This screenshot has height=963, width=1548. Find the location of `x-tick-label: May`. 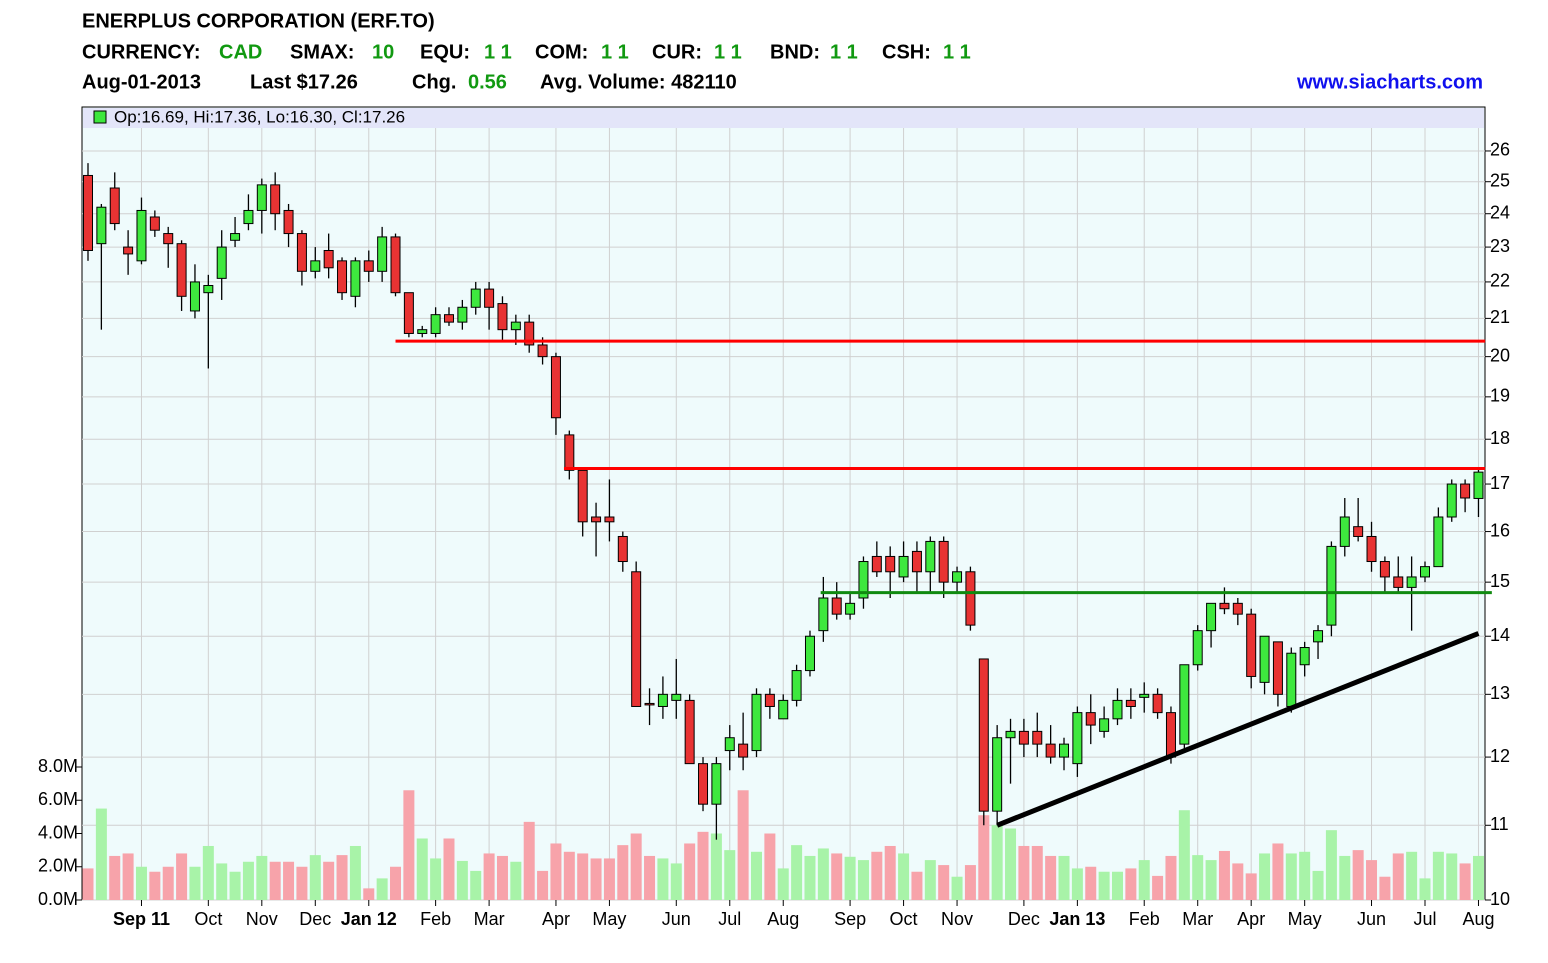

x-tick-label: May is located at coordinates (609, 919).